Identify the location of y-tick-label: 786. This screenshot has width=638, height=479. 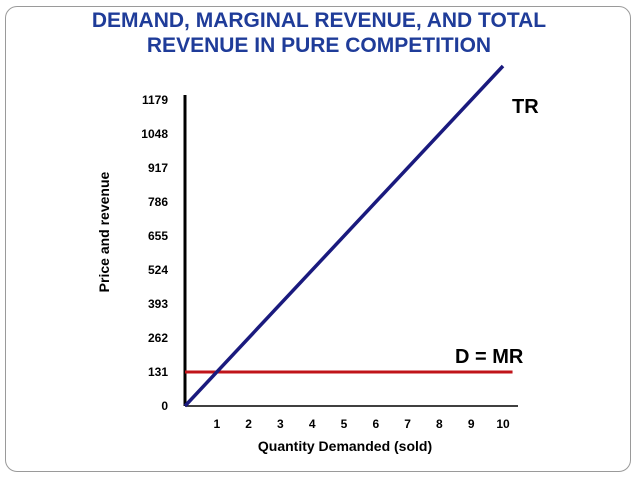
(158, 202).